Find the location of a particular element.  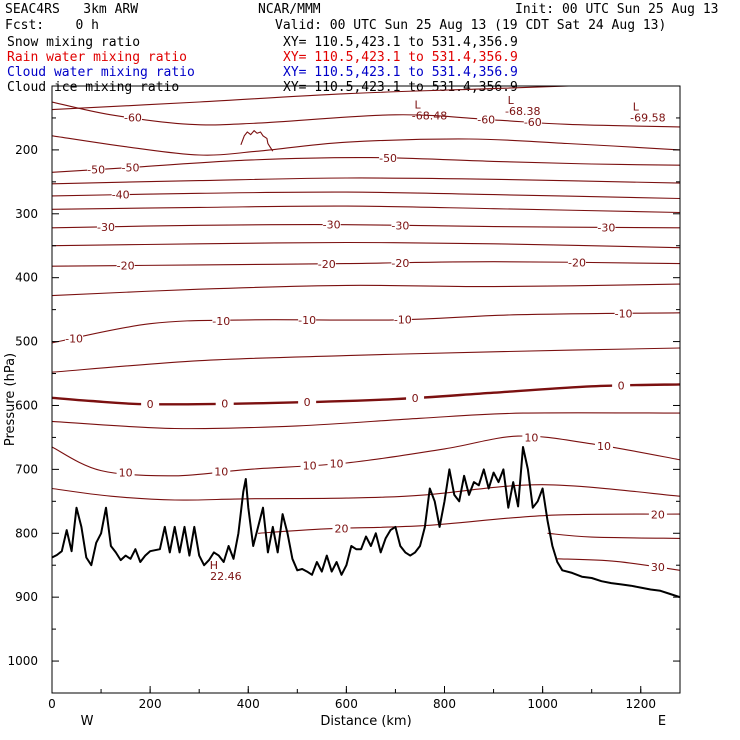

y-tick-label: 900 is located at coordinates (26, 597).